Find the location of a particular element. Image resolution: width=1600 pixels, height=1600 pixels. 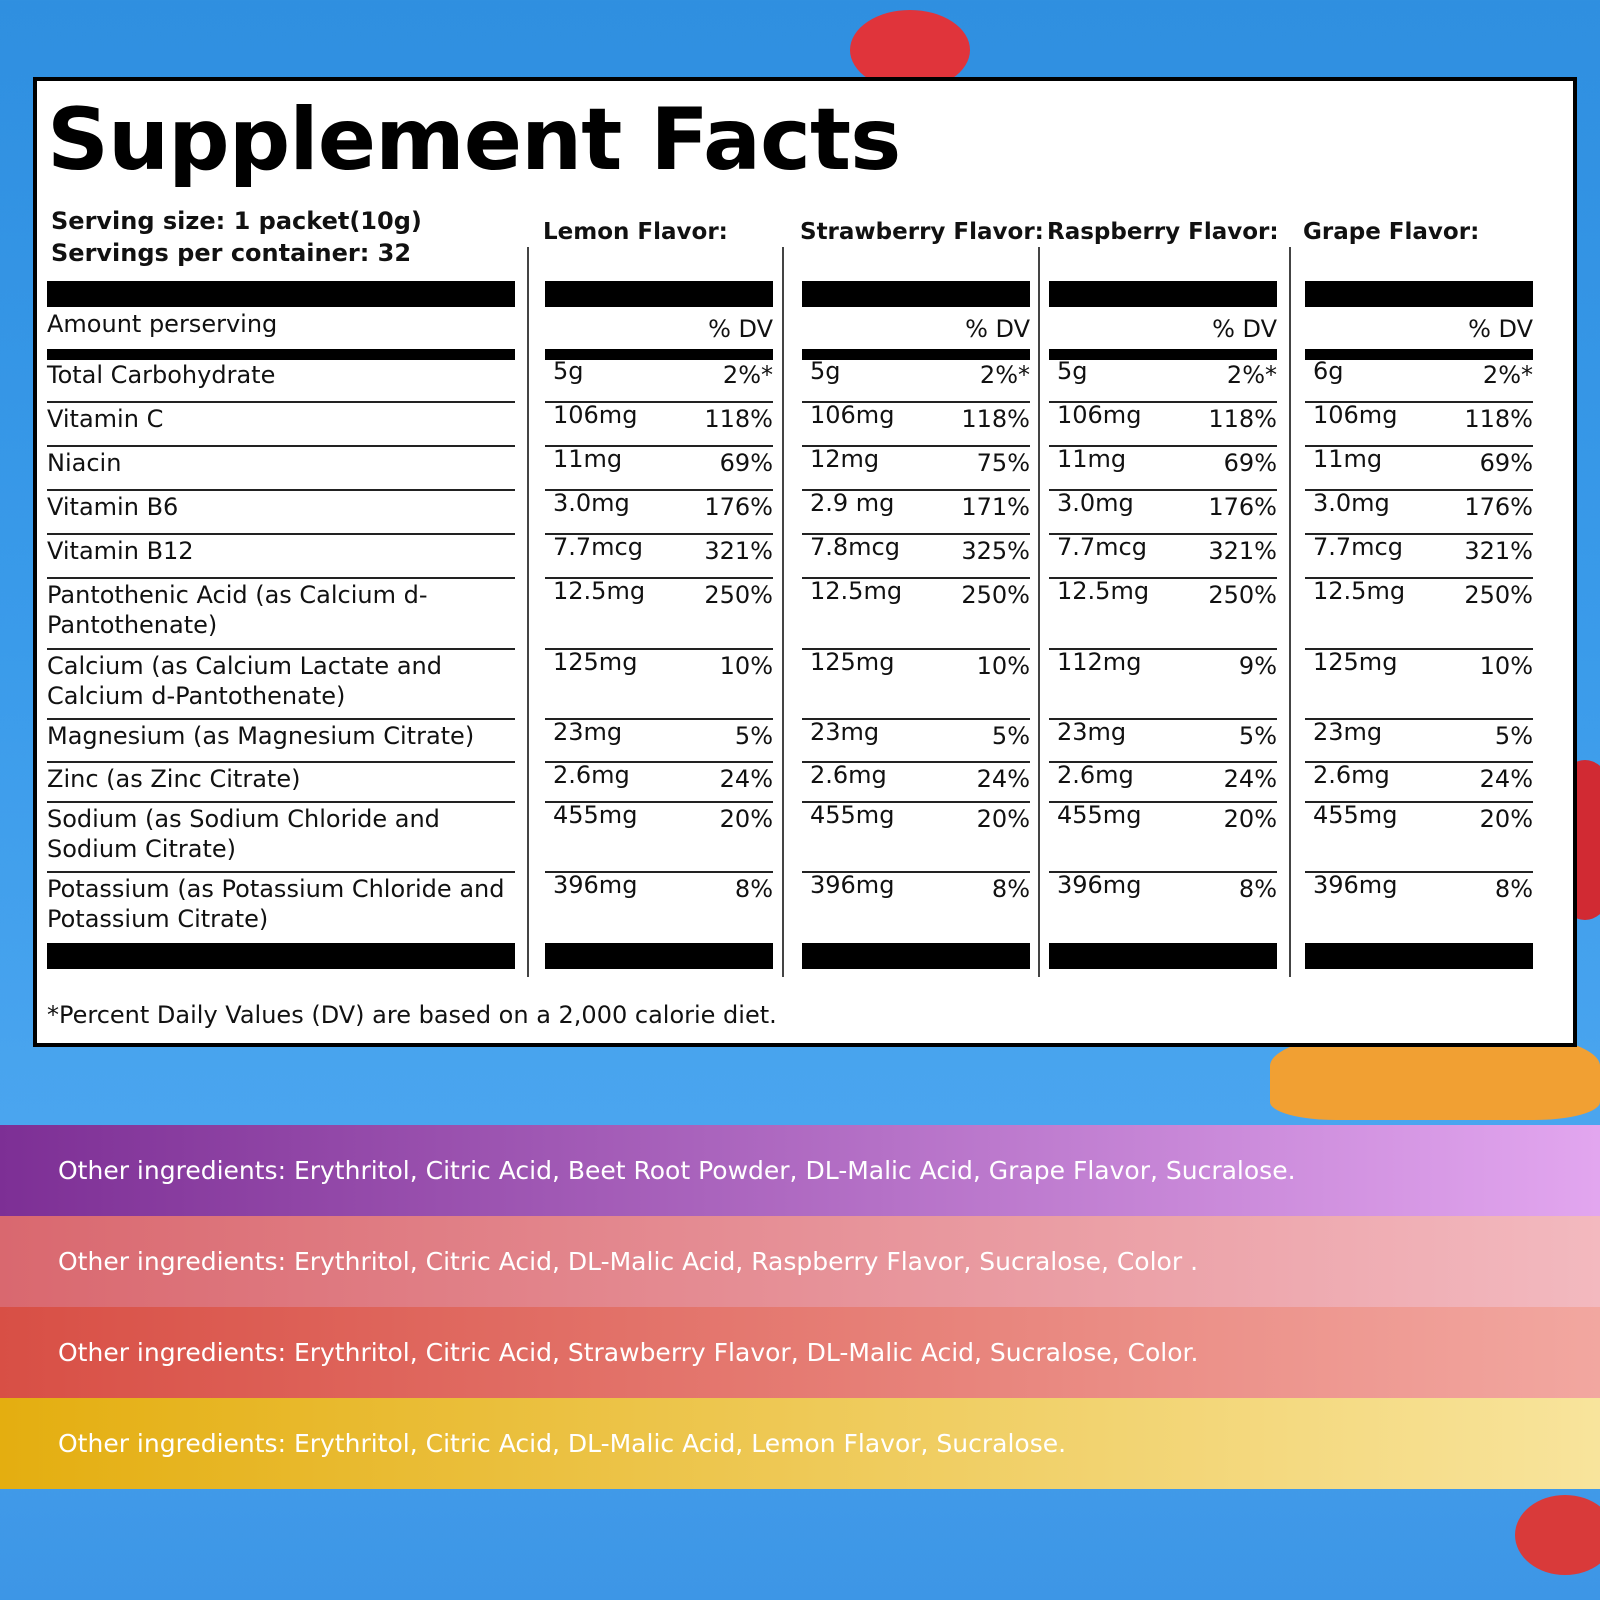

nutrient-amount: 106mg is located at coordinates (852, 415).